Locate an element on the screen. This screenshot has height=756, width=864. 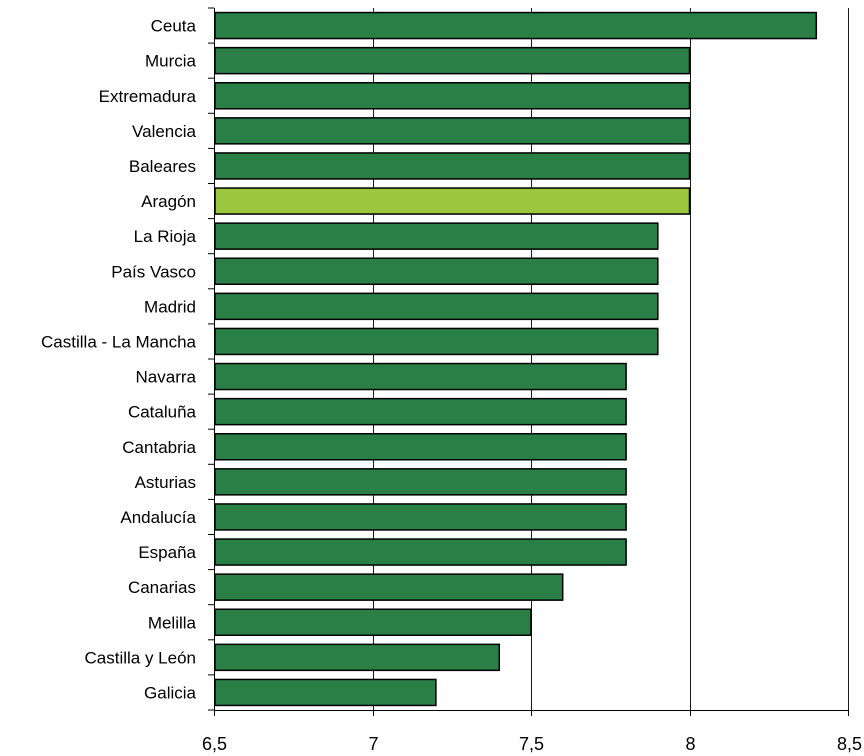
category-label-19: Galicia is located at coordinates (170, 692).